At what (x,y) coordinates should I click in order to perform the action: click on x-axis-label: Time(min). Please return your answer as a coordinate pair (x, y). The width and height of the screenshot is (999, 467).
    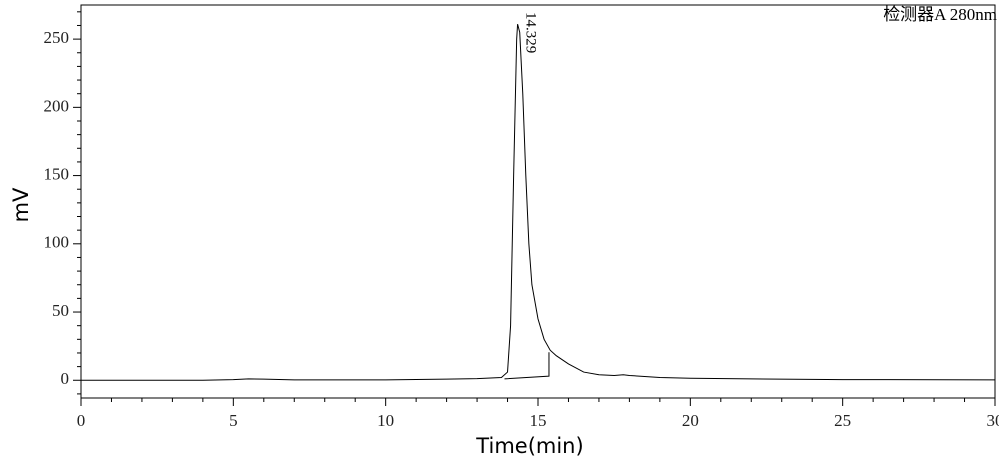
    Looking at the image, I should click on (529, 446).